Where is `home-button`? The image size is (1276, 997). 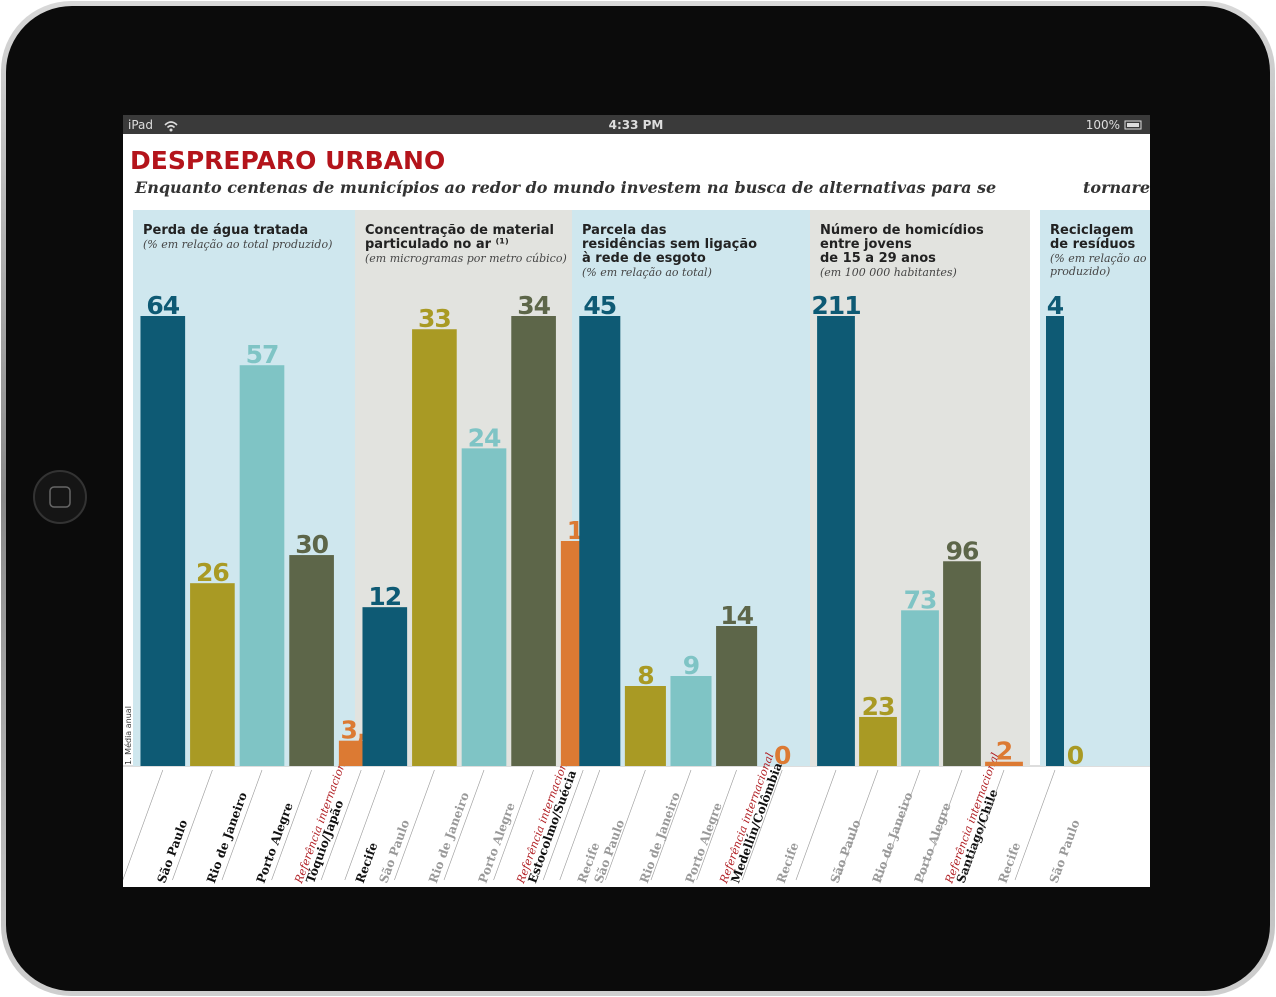 home-button is located at coordinates (60, 497).